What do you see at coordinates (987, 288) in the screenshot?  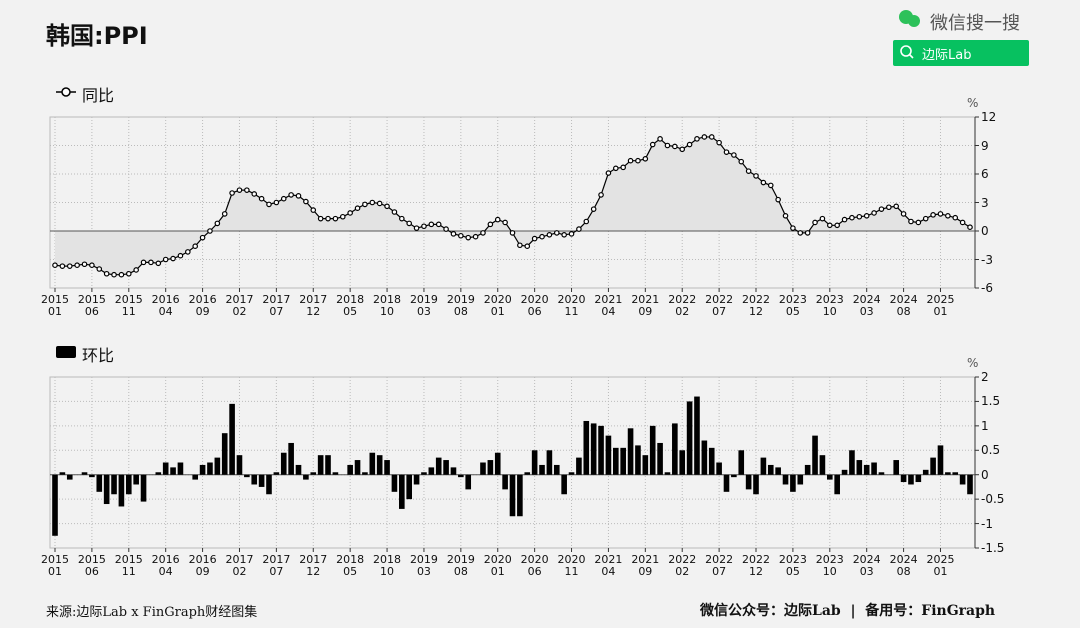 I see `y-tick-label: -6` at bounding box center [987, 288].